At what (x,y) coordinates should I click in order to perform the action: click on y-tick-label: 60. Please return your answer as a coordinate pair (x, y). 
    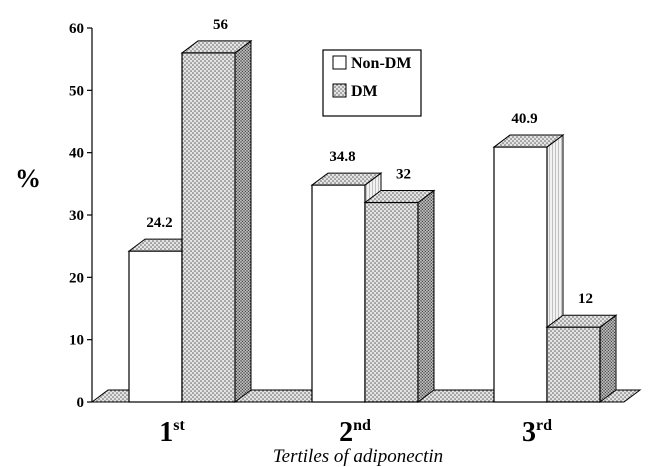
    Looking at the image, I should click on (76, 29).